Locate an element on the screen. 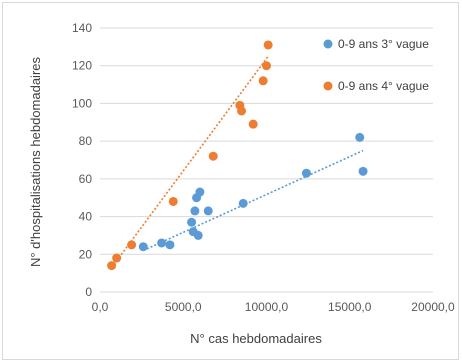  y-tick-label: 60 is located at coordinates (86, 179).